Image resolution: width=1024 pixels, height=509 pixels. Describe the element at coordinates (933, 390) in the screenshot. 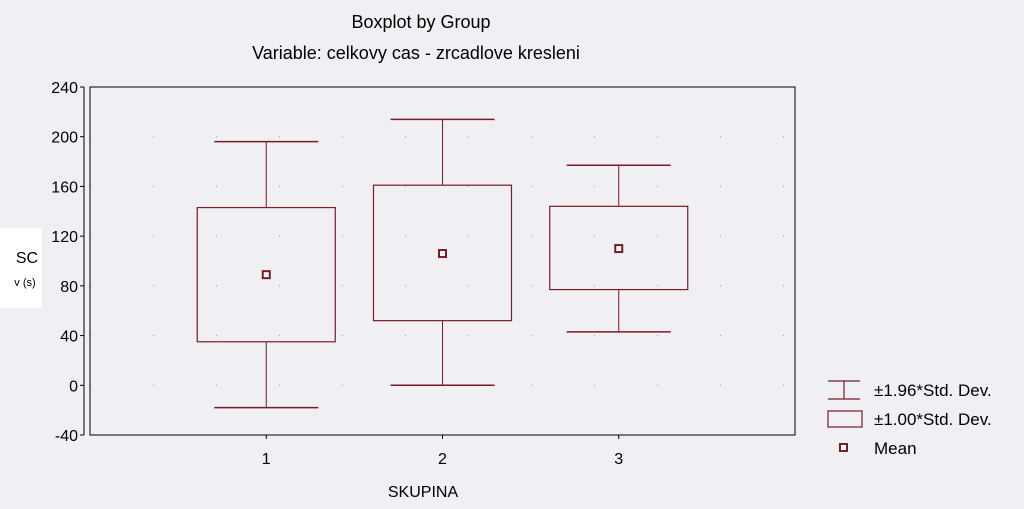

I see `legend-label-whisker: ±1.96*Std. Dev.` at that location.